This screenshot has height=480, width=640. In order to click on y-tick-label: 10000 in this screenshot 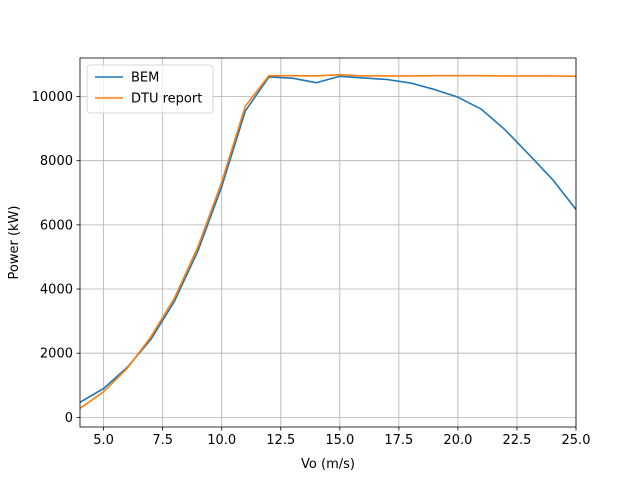, I will do `click(52, 97)`.